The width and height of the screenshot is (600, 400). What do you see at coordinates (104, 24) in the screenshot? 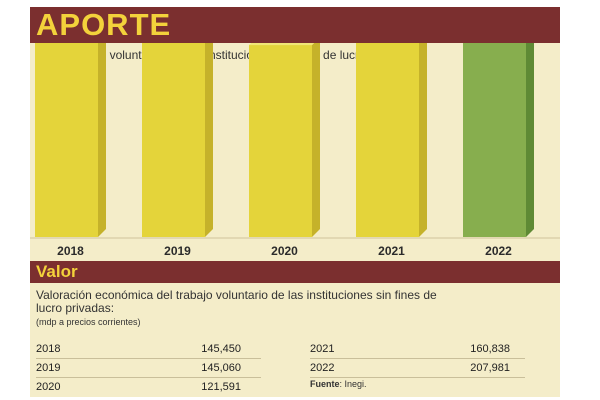
I see `aporte-title: APORTE` at bounding box center [104, 24].